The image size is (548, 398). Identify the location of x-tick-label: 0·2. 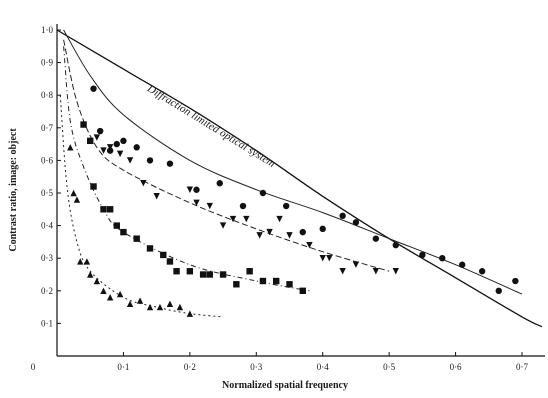
(190, 367).